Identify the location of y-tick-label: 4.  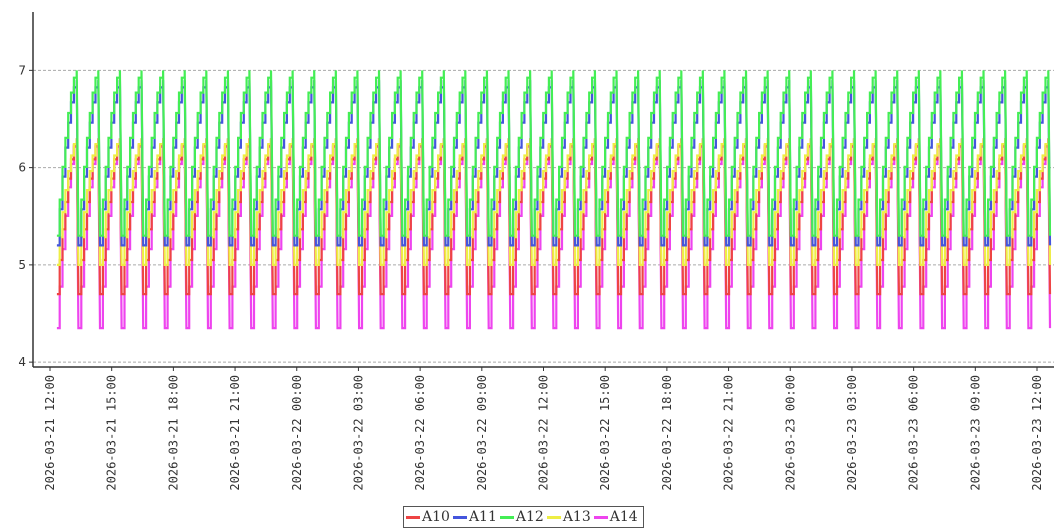
(22, 362).